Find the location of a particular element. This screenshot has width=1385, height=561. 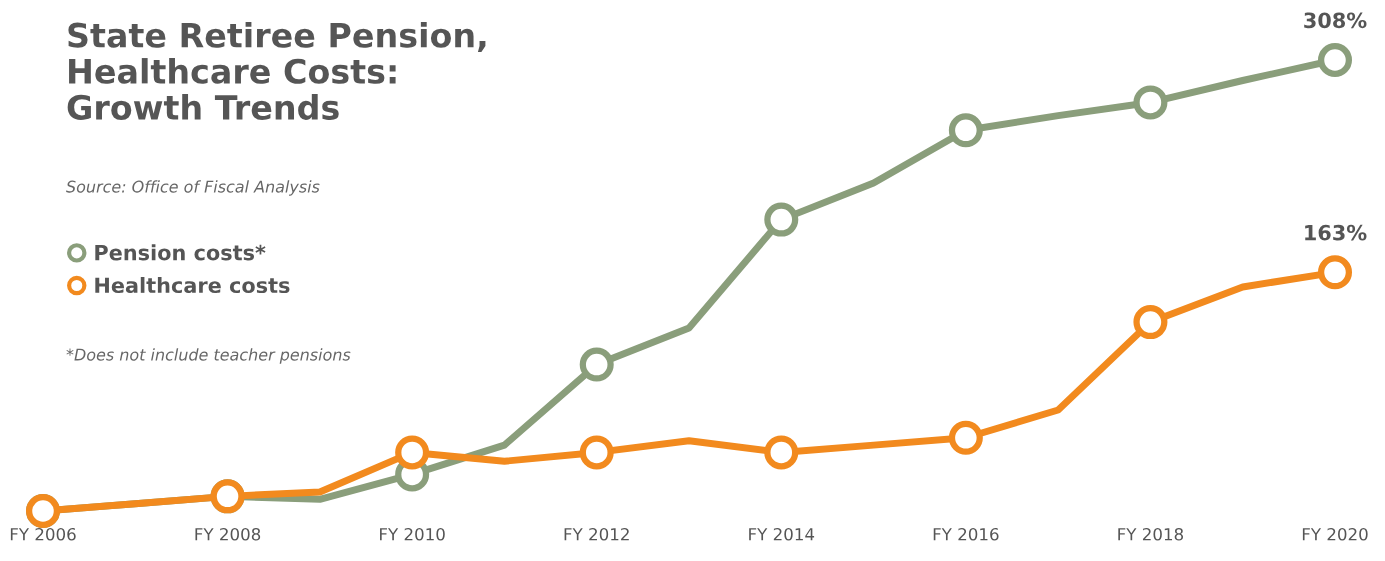

data-label: 163% is located at coordinates (1336, 232).